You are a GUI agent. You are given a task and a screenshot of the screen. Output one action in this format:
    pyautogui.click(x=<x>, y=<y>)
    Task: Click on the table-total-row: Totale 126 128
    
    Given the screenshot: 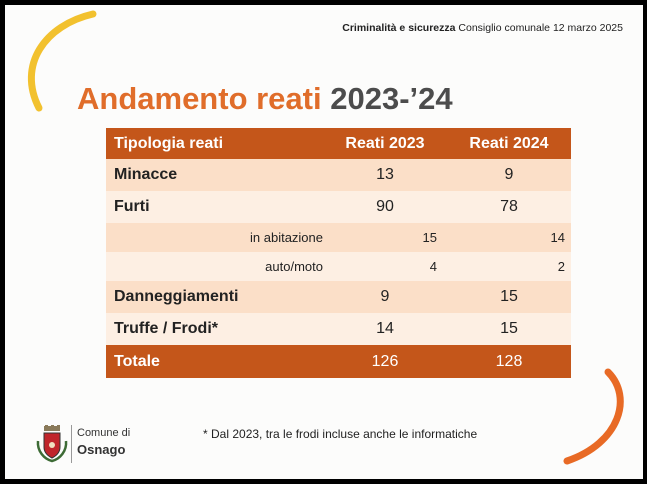 What is the action you would take?
    pyautogui.click(x=338, y=361)
    